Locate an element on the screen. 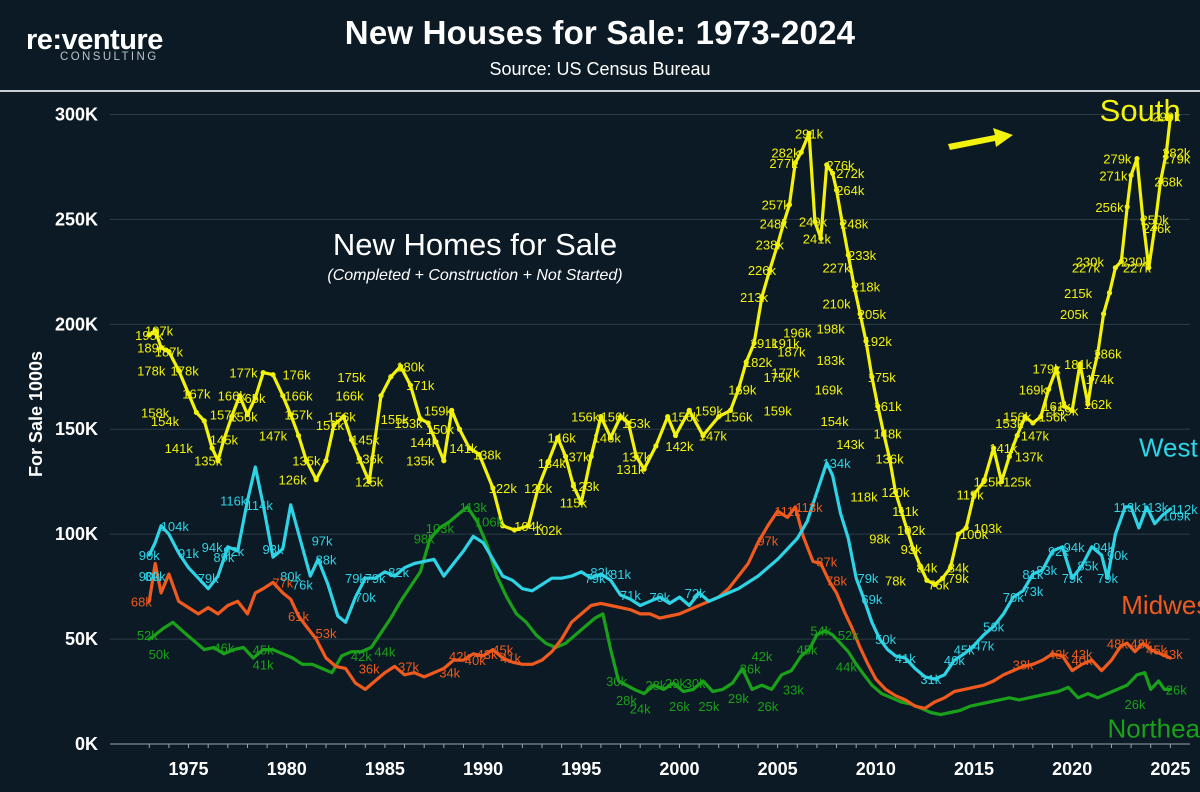 Image resolution: width=1200 pixels, height=792 pixels. data-label: 272k is located at coordinates (850, 173).